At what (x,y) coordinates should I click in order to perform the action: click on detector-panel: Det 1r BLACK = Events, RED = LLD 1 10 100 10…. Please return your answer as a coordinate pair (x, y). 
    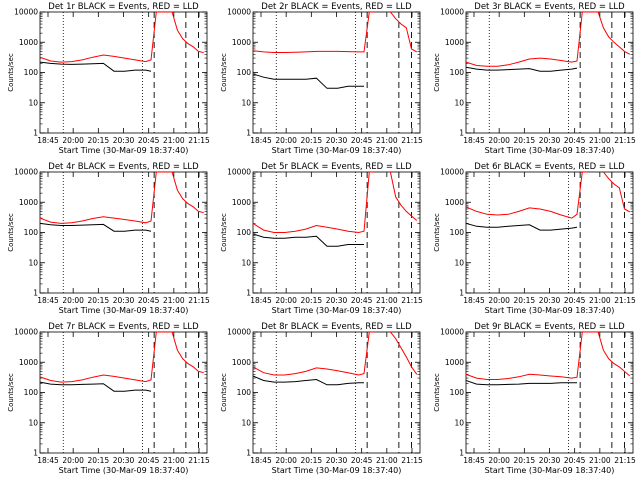
    Looking at the image, I should click on (108, 78).